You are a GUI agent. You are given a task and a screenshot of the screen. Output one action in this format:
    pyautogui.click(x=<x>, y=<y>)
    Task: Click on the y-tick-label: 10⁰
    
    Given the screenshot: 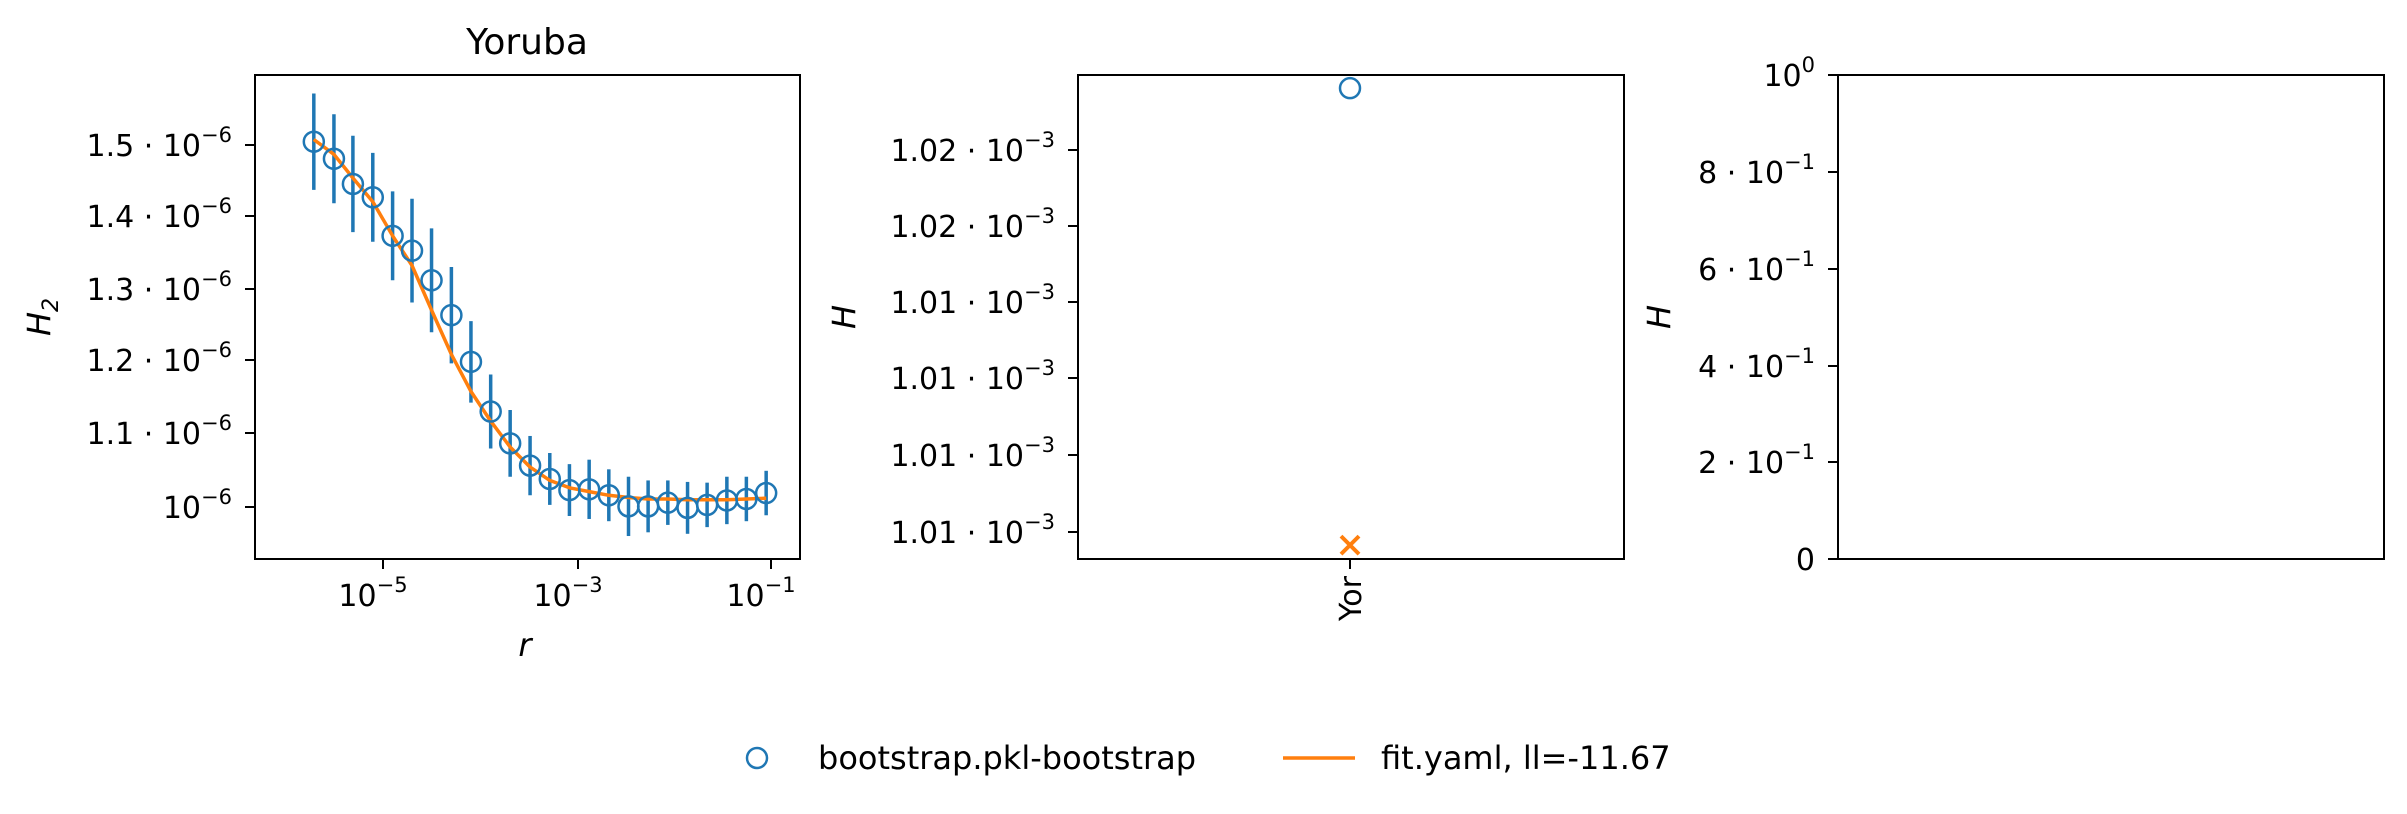 What is the action you would take?
    pyautogui.click(x=1789, y=73)
    